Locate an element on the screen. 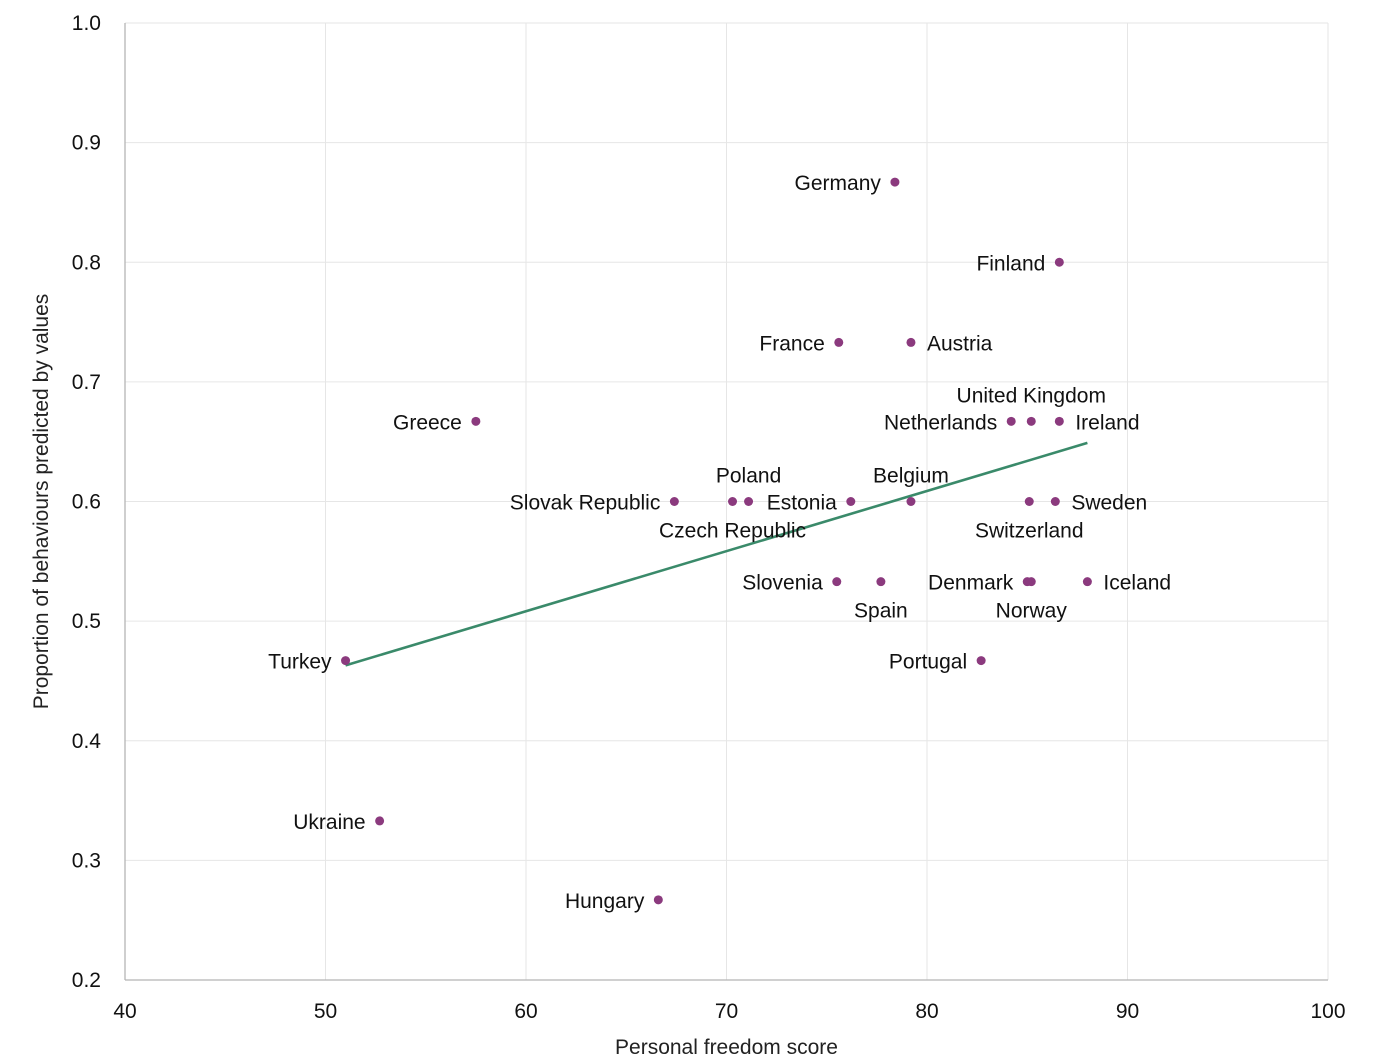 The height and width of the screenshot is (1060, 1385). label-hungary: Hungary is located at coordinates (605, 901).